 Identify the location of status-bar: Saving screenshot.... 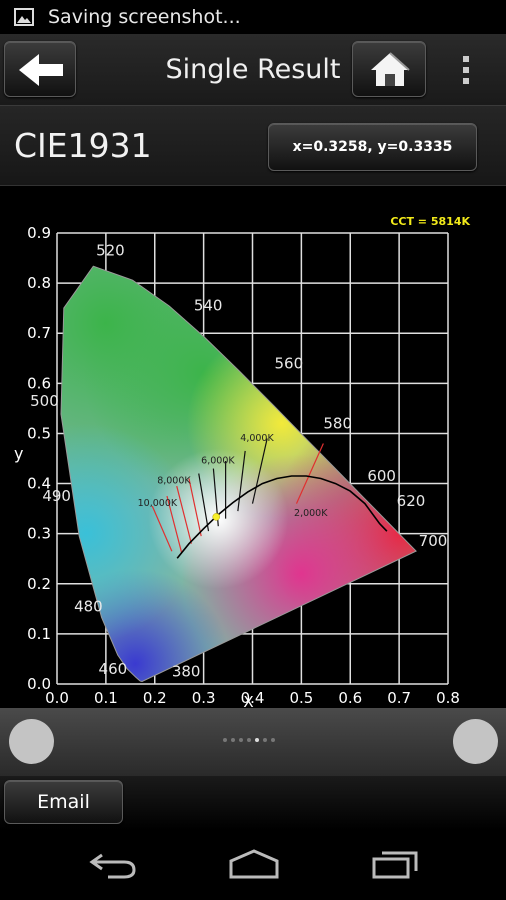
(253, 17).